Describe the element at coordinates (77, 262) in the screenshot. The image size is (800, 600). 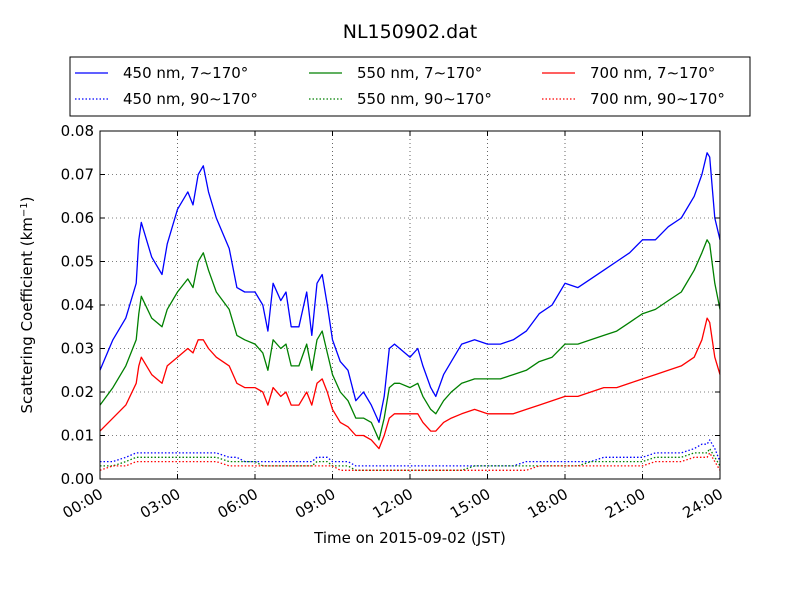
I see `y-tick-label: 0.05` at that location.